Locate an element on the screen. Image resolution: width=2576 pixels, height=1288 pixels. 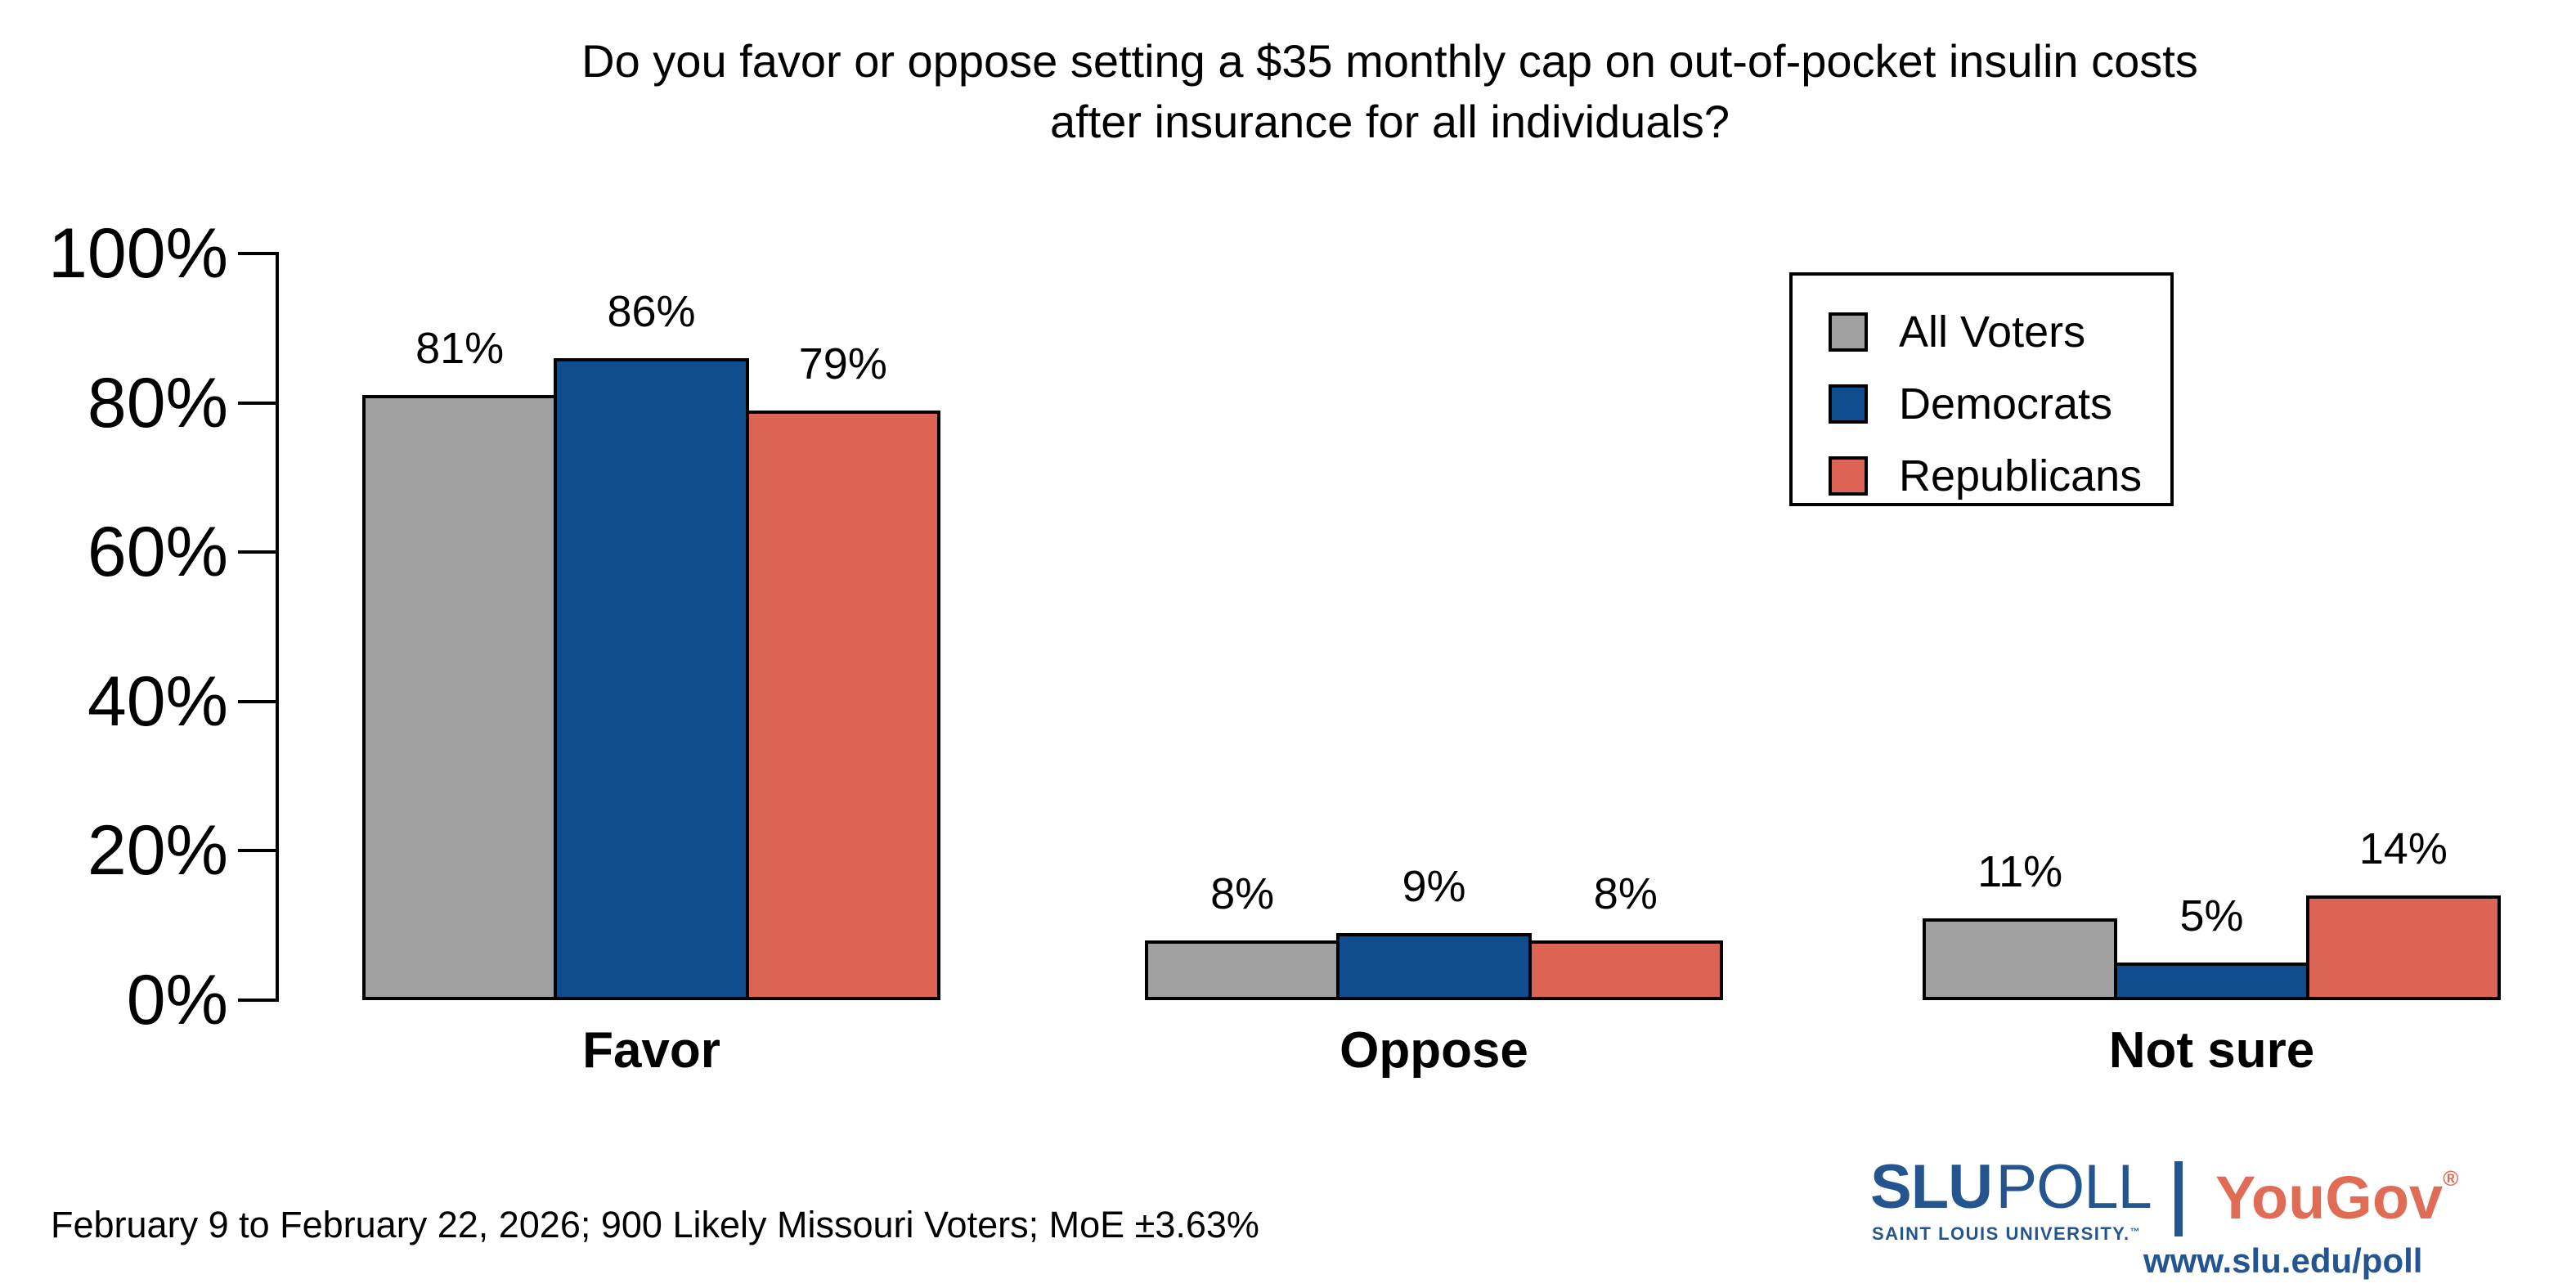
bar-cell-favor-republicans: 79% is located at coordinates (842, 669).